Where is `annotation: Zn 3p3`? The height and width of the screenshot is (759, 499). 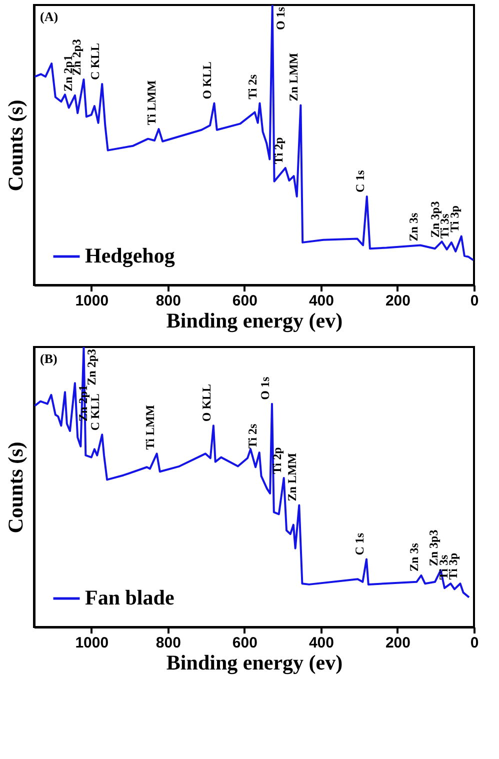
annotation: Zn 3p3 is located at coordinates (433, 548).